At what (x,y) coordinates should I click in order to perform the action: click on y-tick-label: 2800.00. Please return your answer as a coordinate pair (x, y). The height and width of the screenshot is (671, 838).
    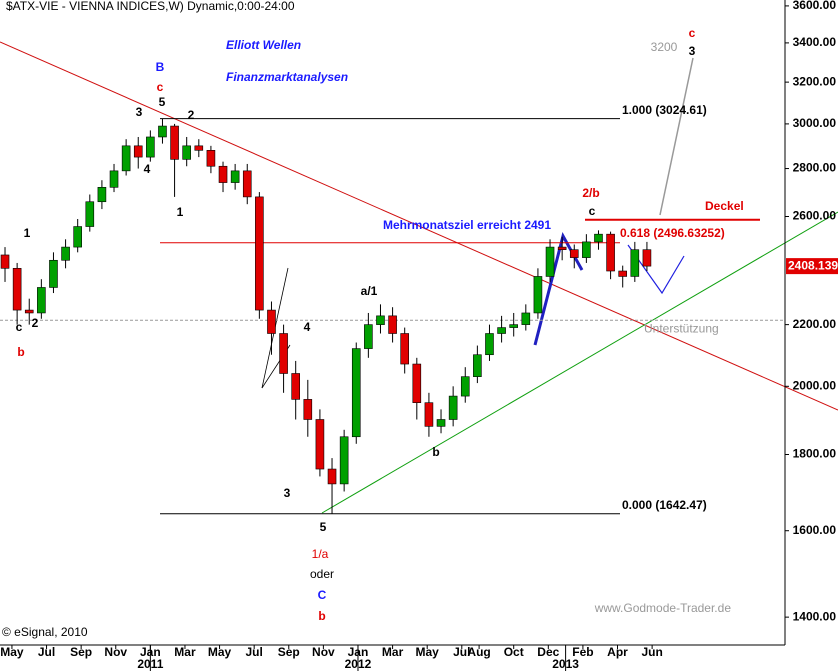
    Looking at the image, I should click on (815, 168).